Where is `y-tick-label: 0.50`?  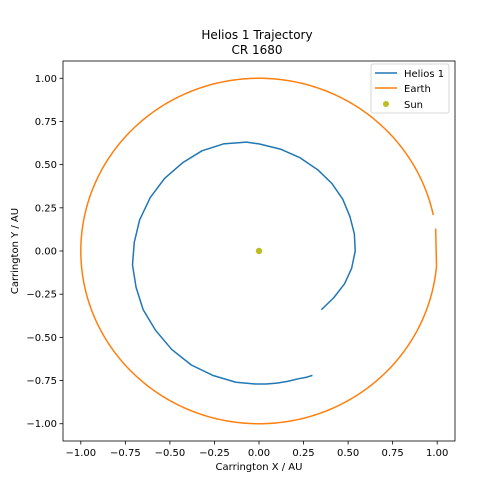 y-tick-label: 0.50 is located at coordinates (46, 165).